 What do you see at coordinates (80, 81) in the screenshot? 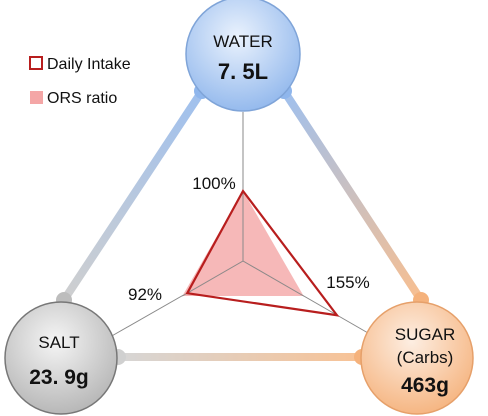
I see `legend: Daily Intake ORS ratio` at bounding box center [80, 81].